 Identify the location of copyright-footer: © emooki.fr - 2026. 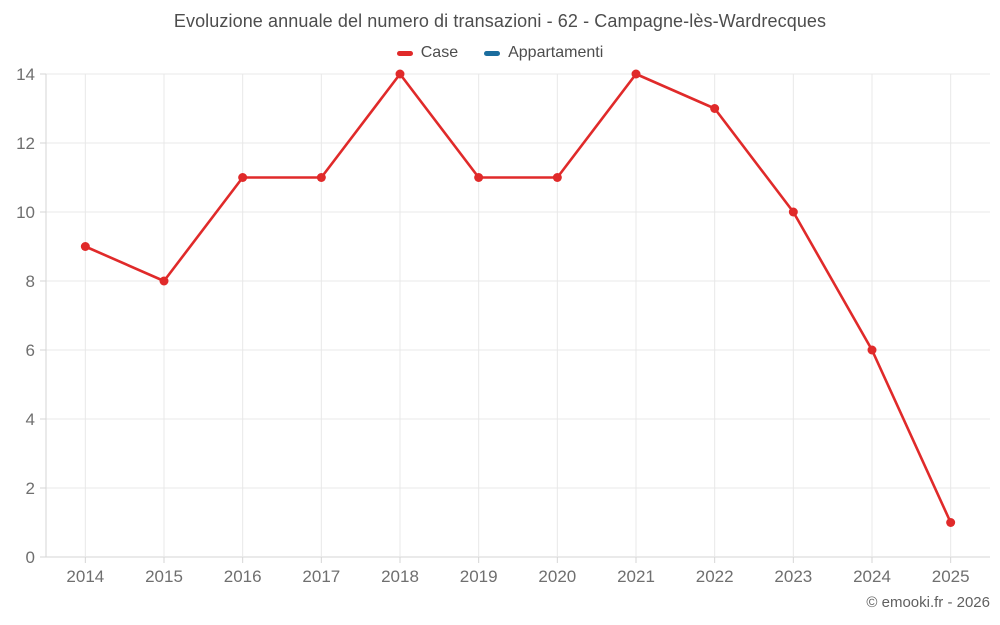
(928, 602).